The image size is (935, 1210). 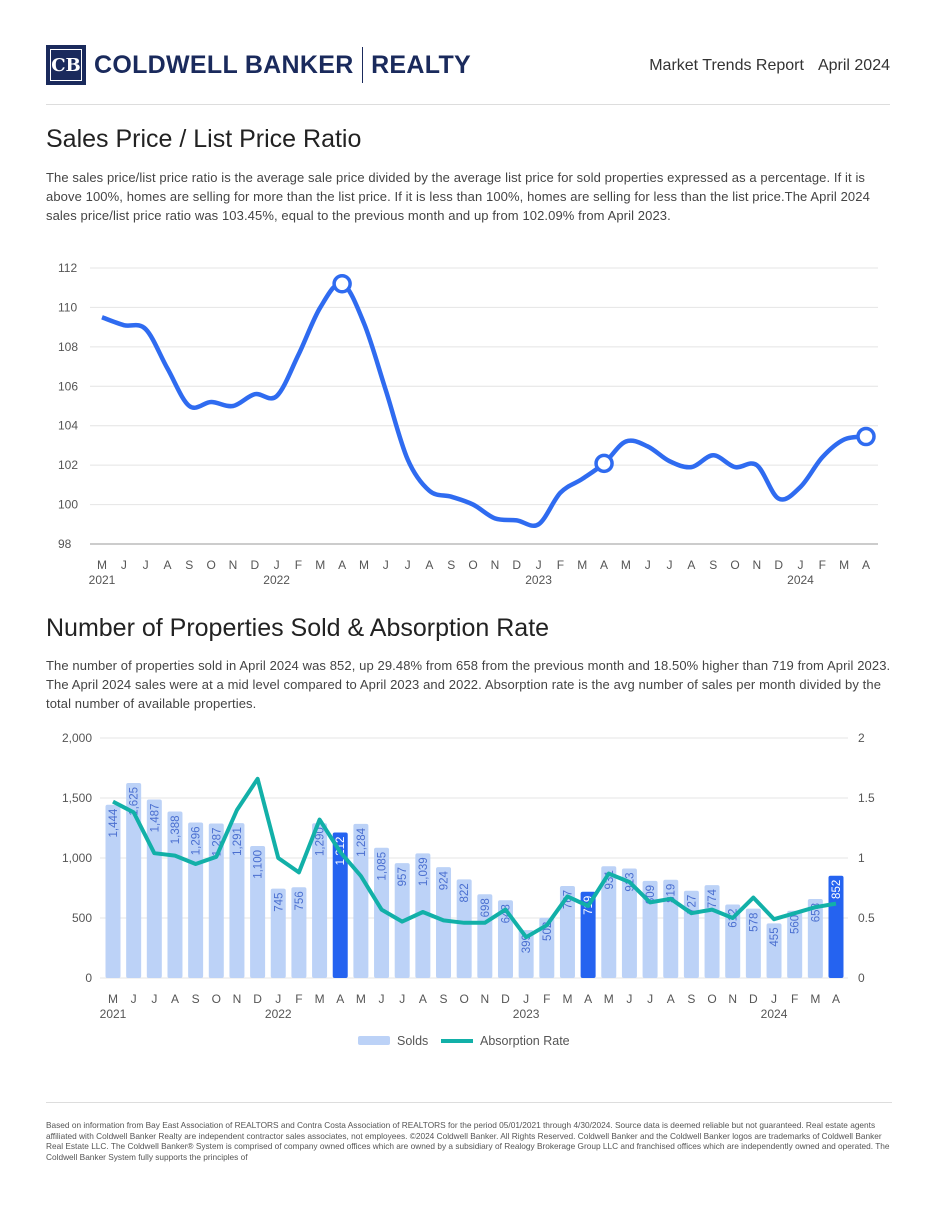 I want to click on highlight-point, so click(x=342, y=284).